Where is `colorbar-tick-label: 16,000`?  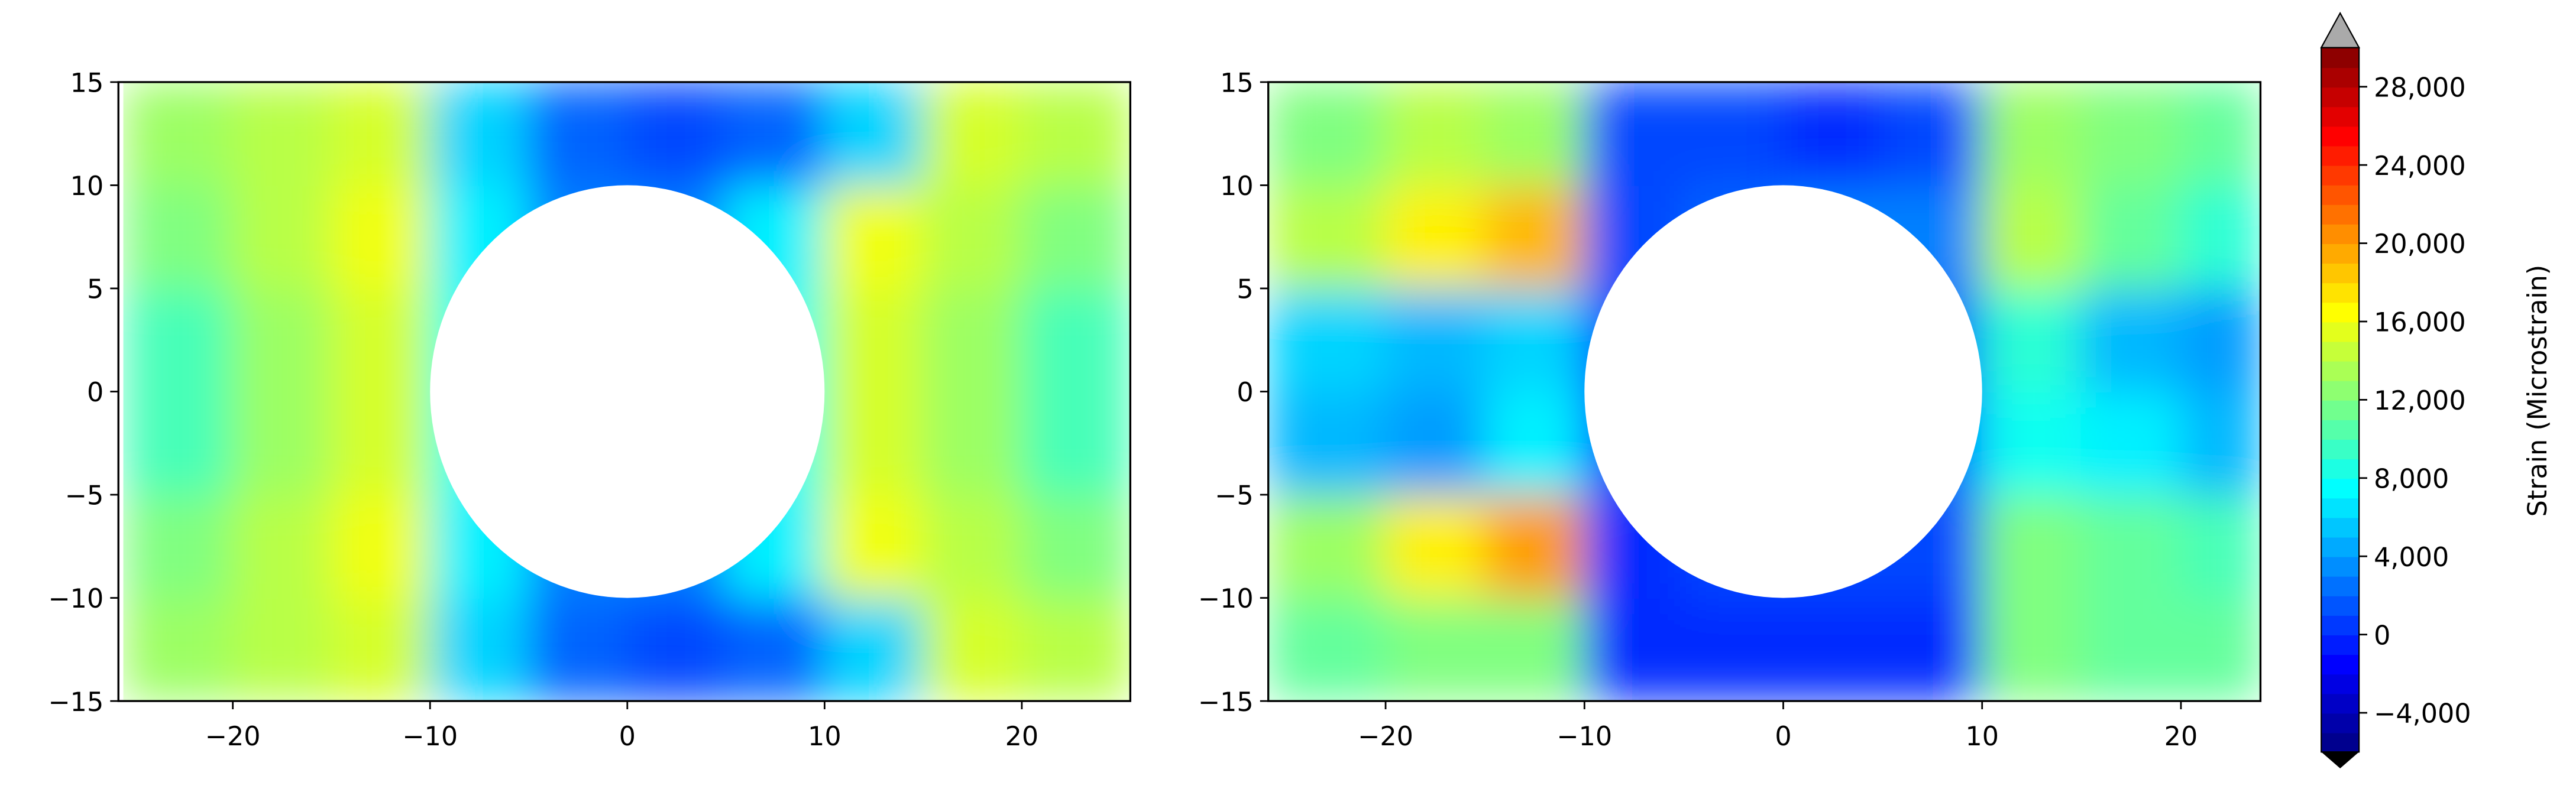 colorbar-tick-label: 16,000 is located at coordinates (2419, 323).